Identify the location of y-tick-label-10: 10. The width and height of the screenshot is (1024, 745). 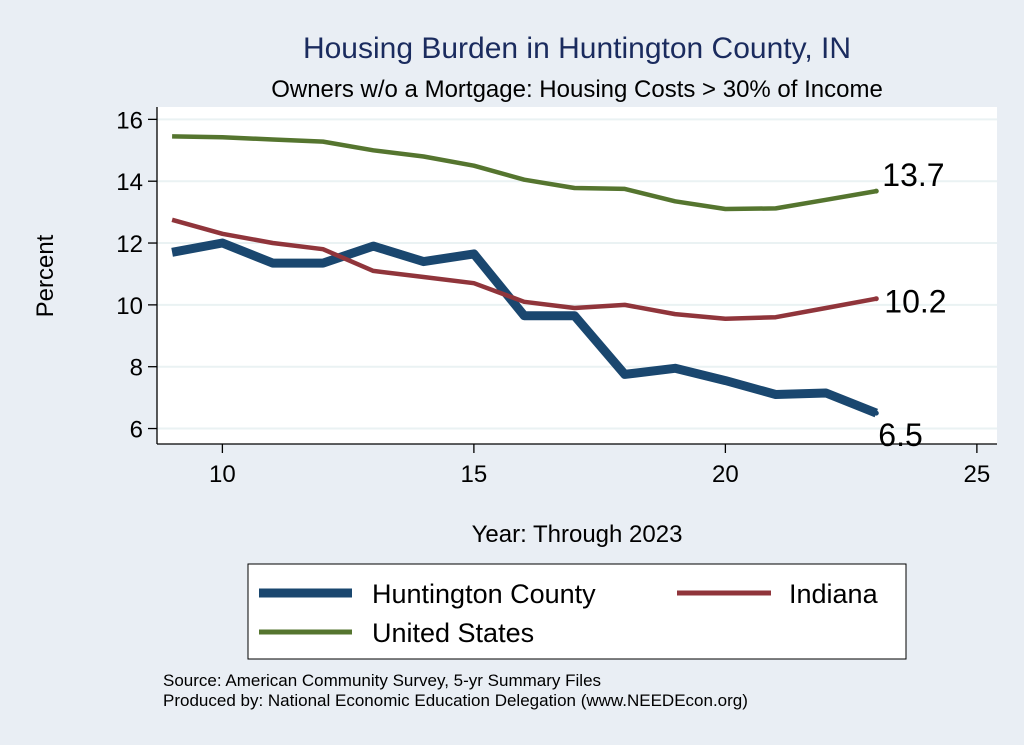
(129, 306).